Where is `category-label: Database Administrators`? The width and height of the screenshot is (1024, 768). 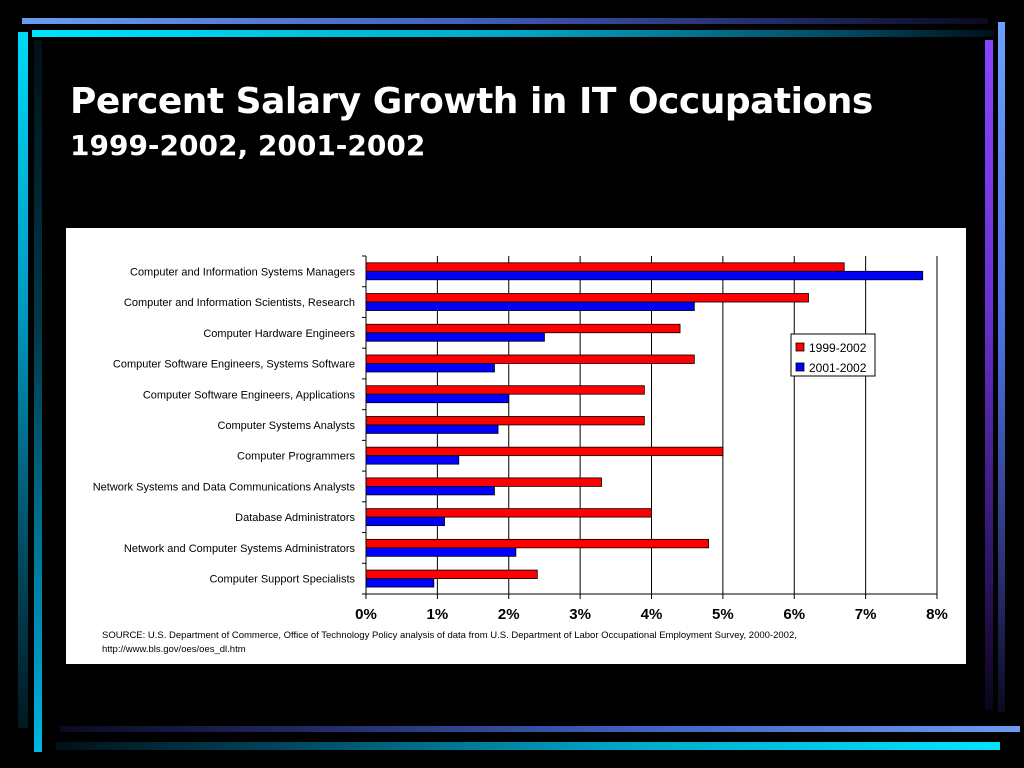
category-label: Database Administrators is located at coordinates (295, 518).